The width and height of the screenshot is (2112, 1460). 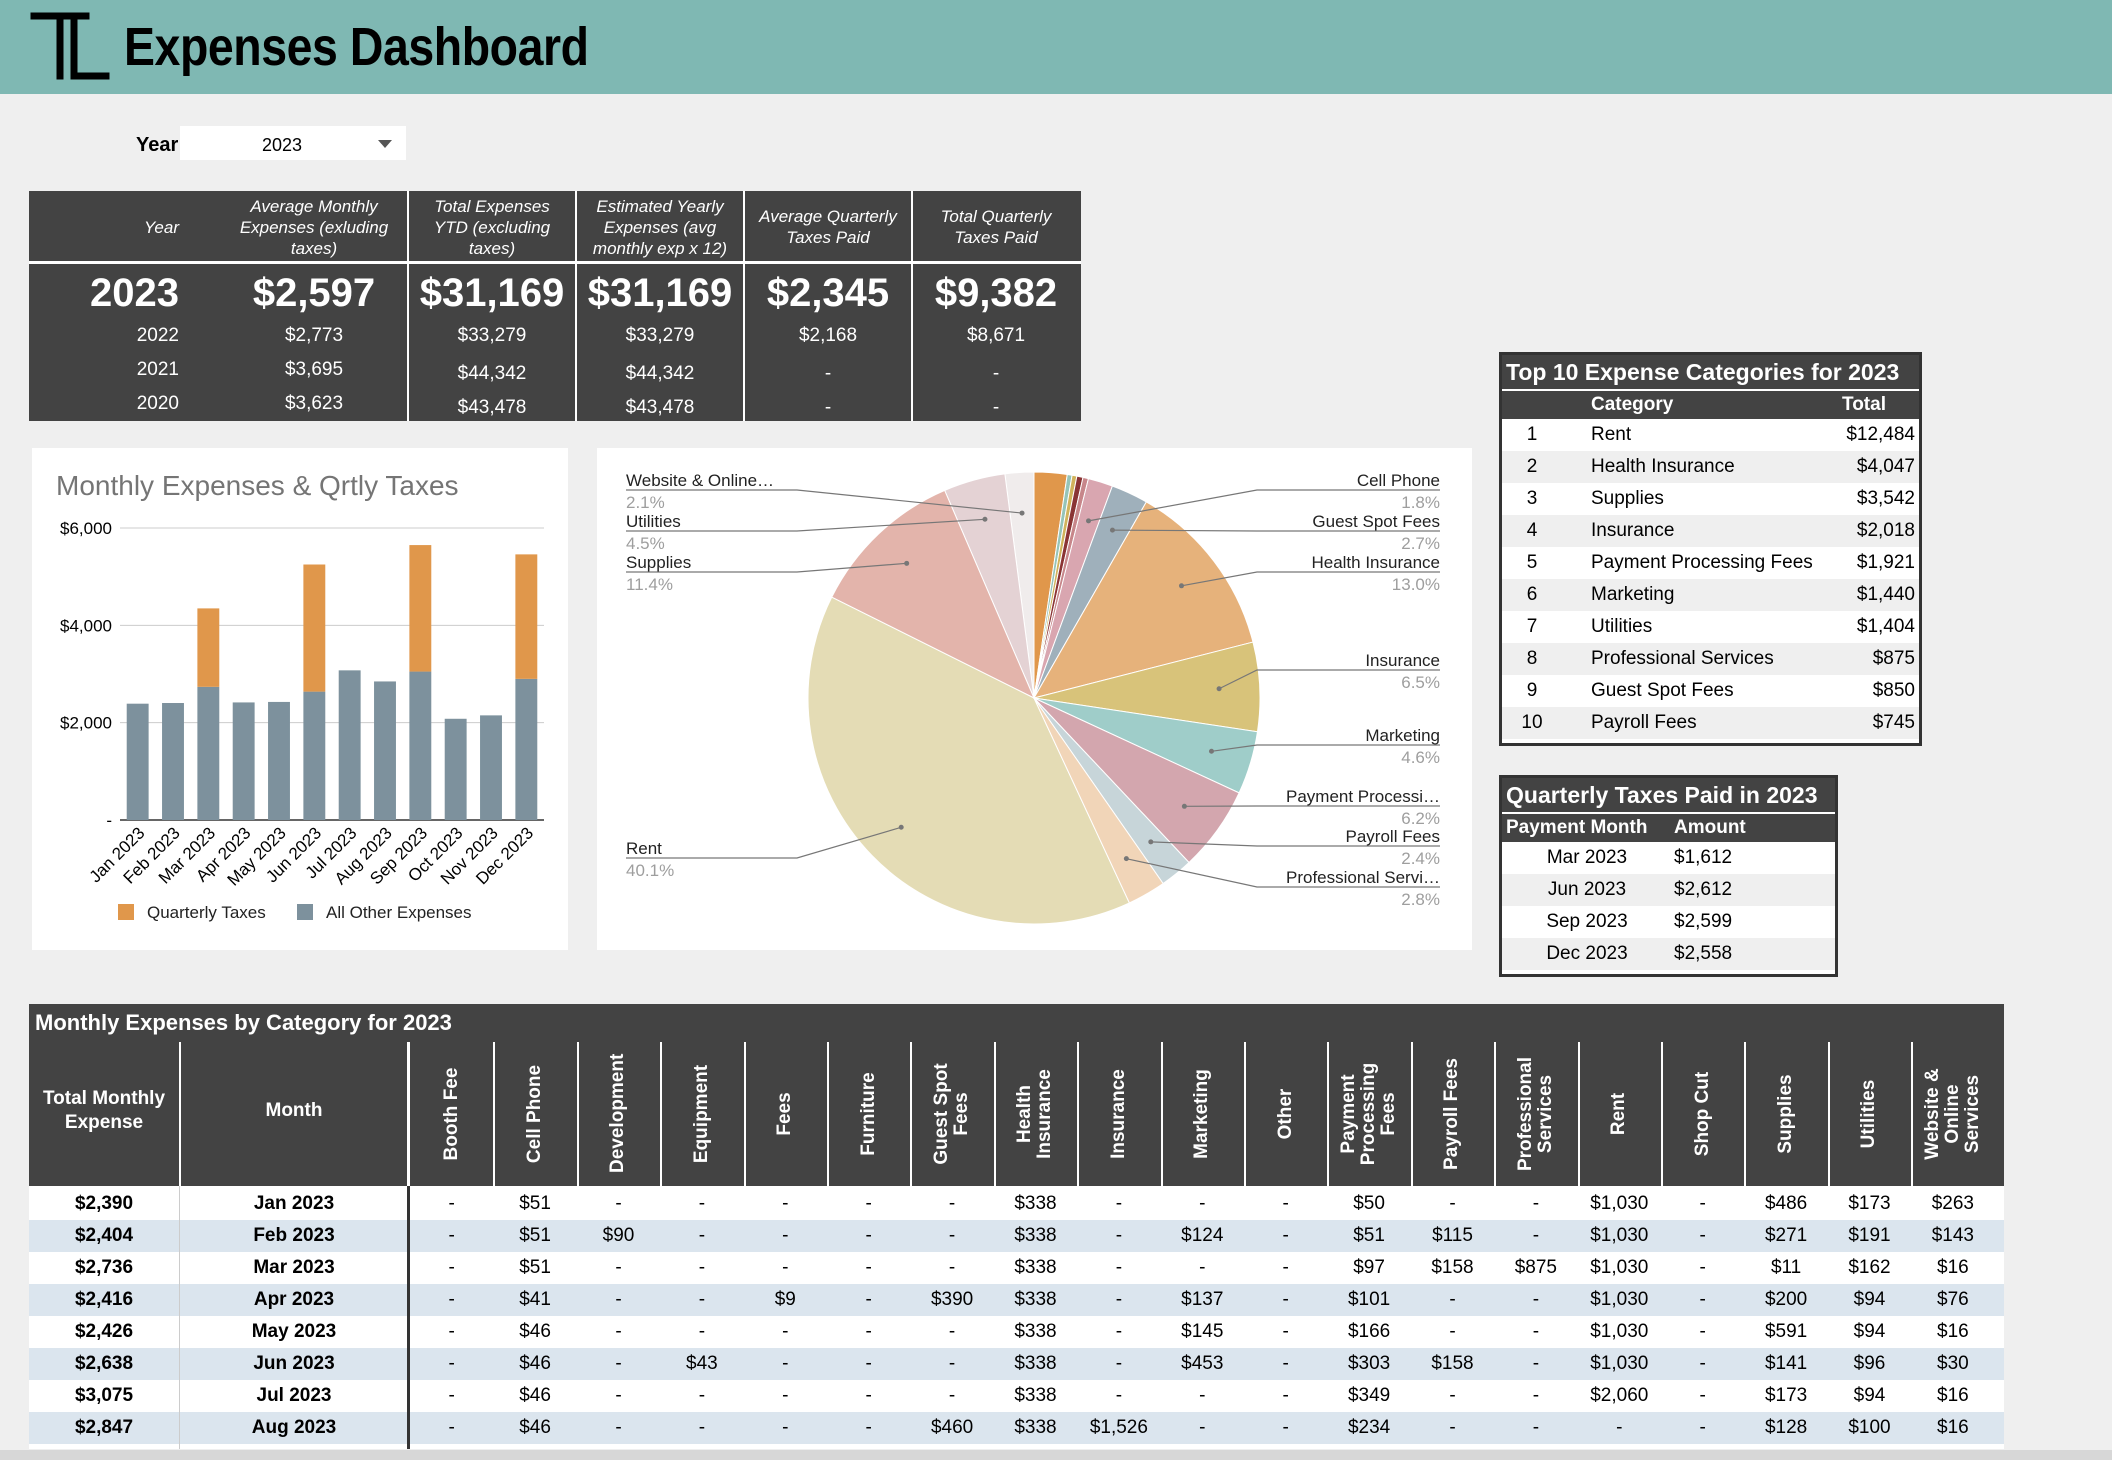 What do you see at coordinates (1663, 466) in the screenshot?
I see `top10-category: Health Insurance` at bounding box center [1663, 466].